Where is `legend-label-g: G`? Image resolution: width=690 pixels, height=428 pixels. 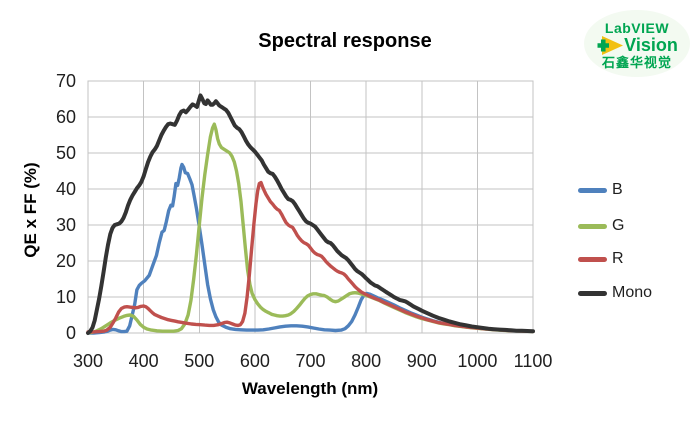
legend-label-g: G is located at coordinates (618, 225).